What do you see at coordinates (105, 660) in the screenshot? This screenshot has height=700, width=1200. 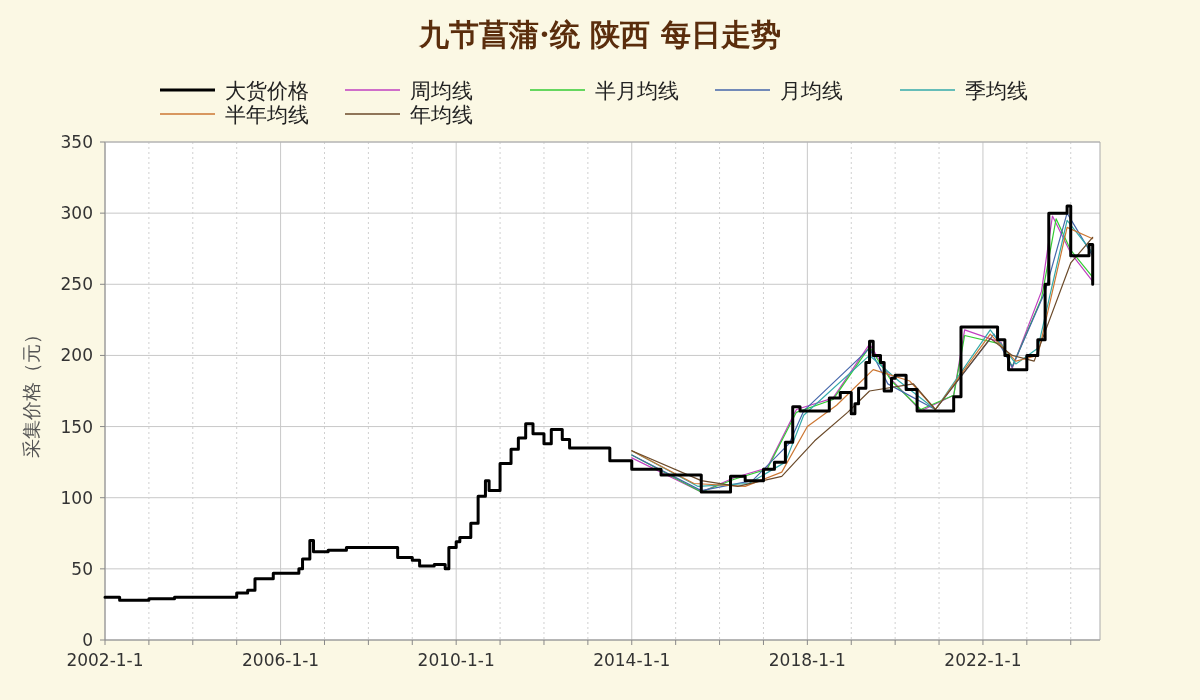 I see `x-tick-label: 2002-1-1` at bounding box center [105, 660].